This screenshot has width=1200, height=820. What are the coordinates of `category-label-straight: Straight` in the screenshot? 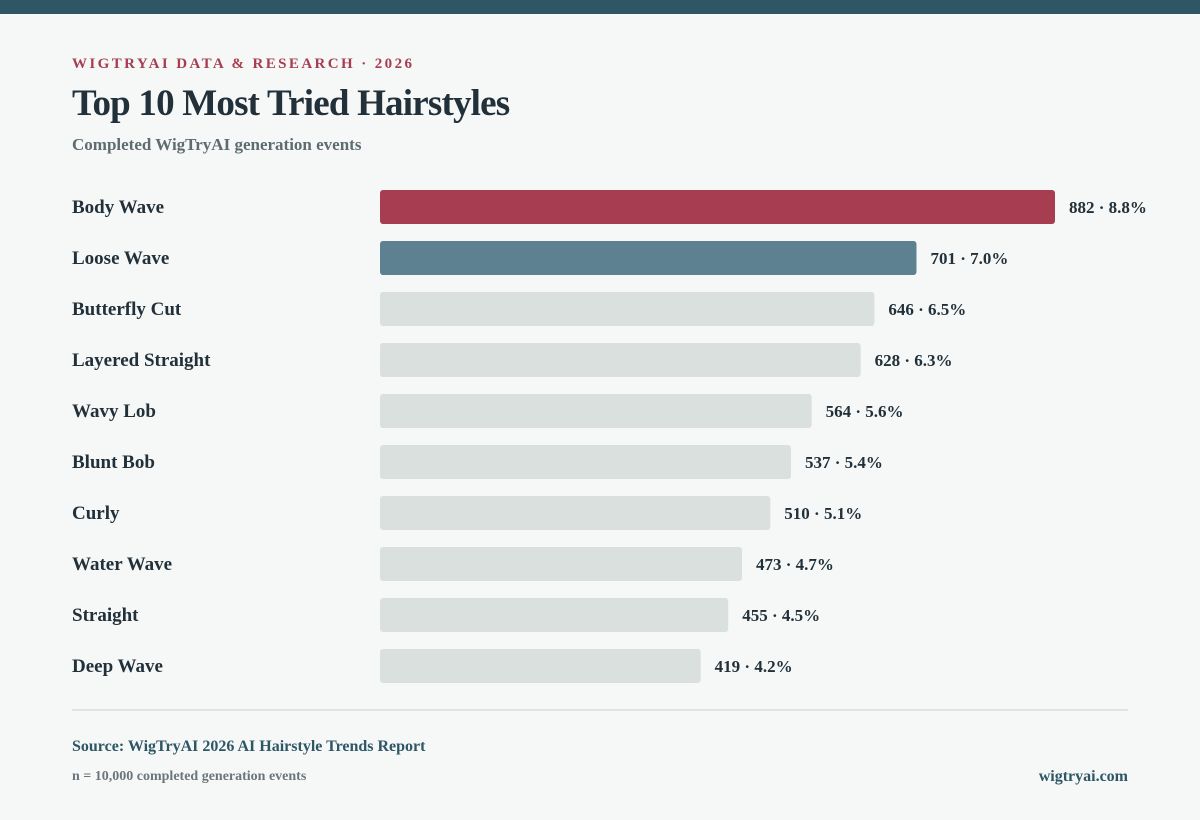 It's located at (105, 615).